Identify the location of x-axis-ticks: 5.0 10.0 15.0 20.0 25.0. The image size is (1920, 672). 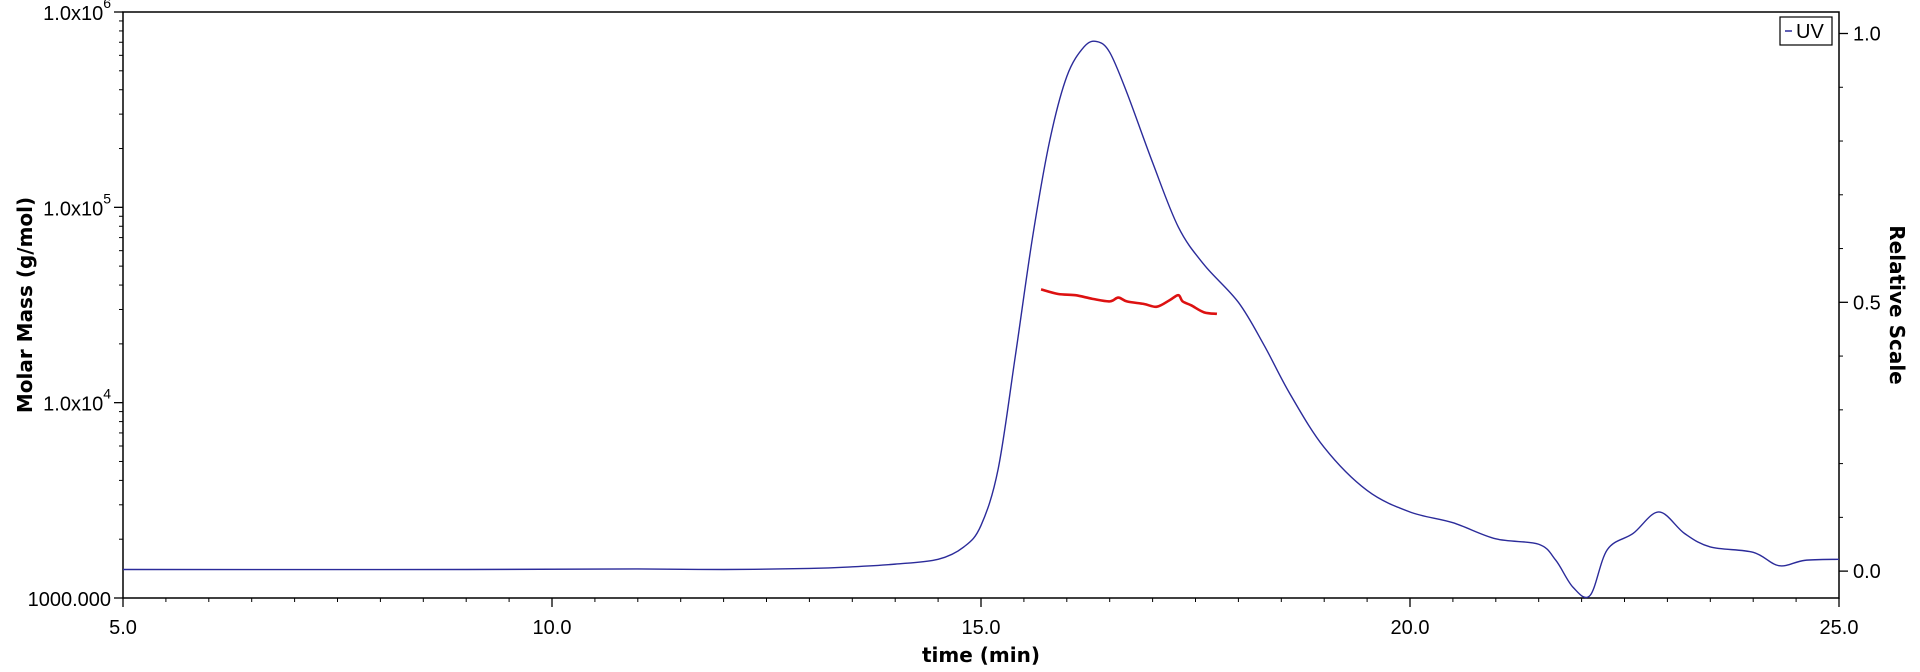
(983, 618).